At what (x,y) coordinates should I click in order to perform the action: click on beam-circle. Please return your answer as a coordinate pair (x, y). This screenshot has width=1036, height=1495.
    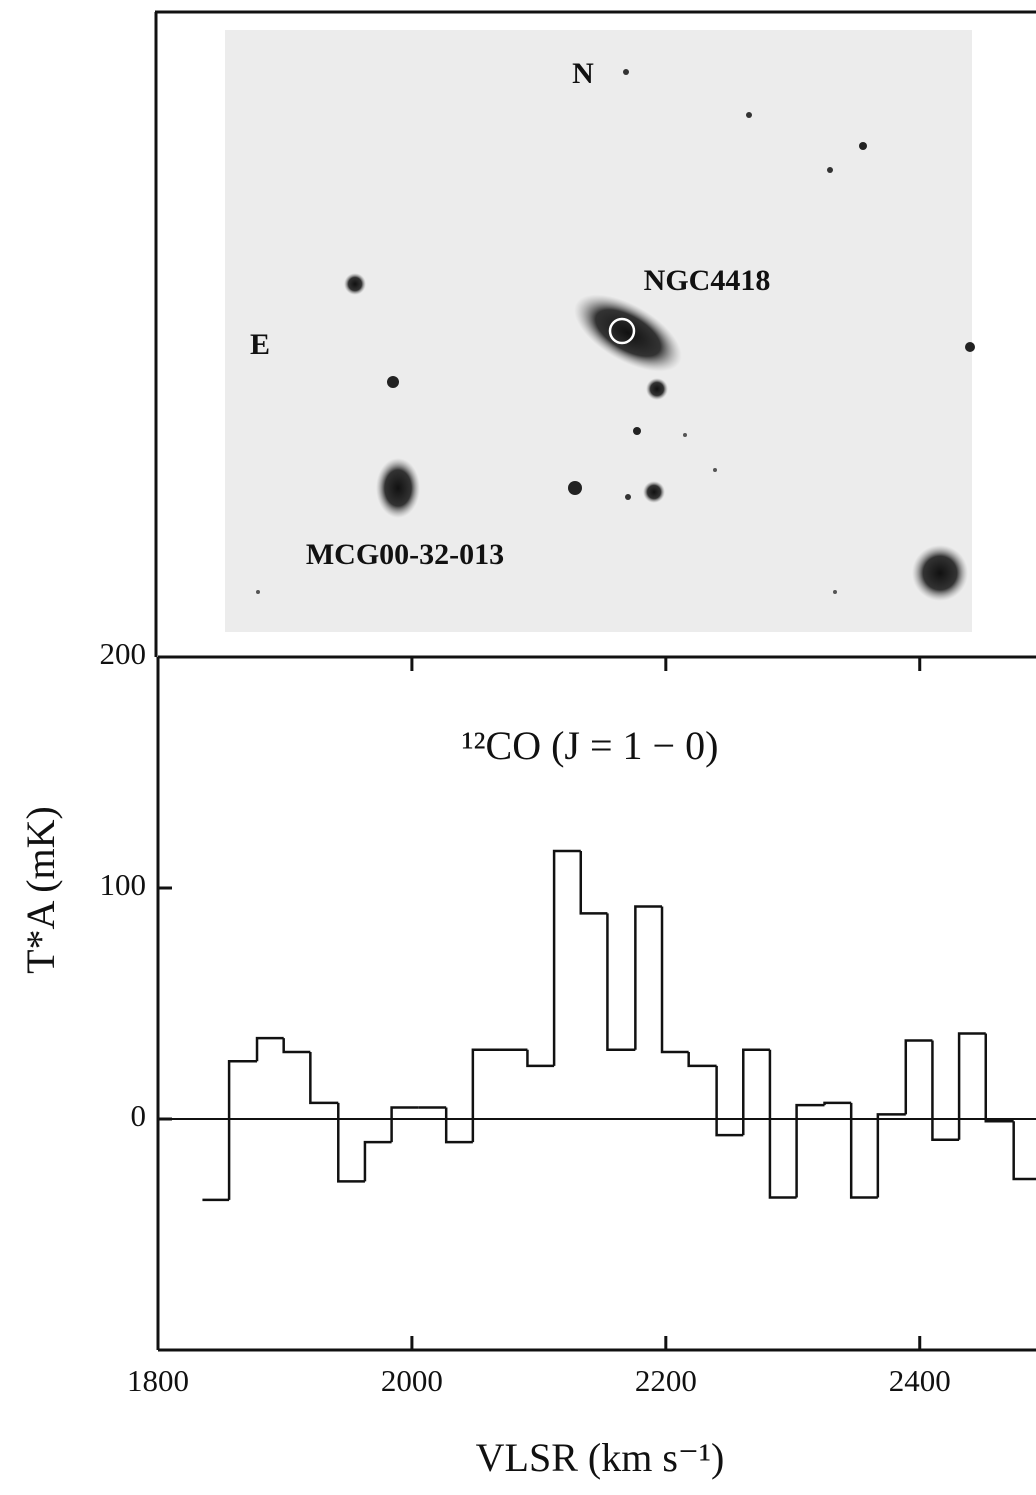
    Looking at the image, I should click on (622, 331).